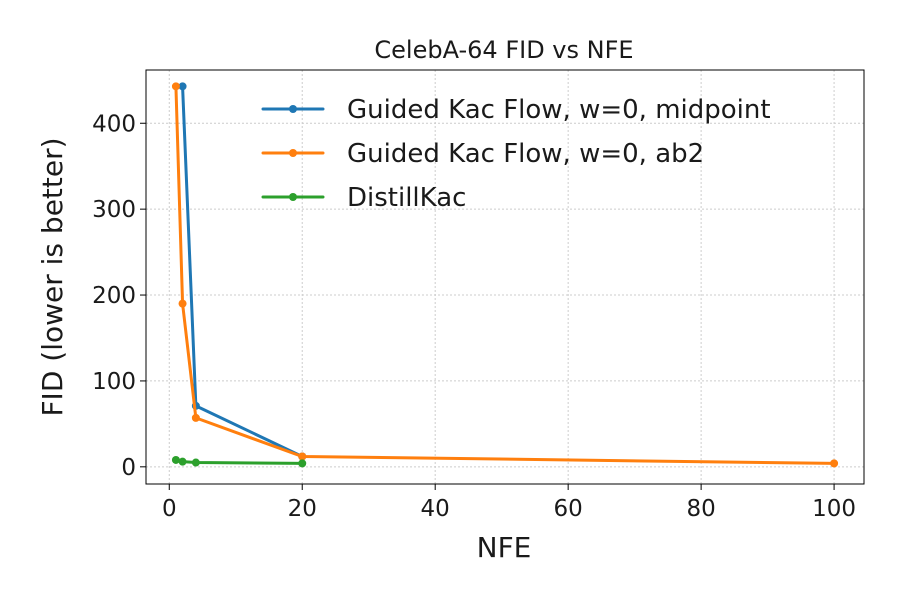 Image resolution: width=900 pixels, height=600 pixels. What do you see at coordinates (568, 509) in the screenshot?
I see `x-tick-label: 60` at bounding box center [568, 509].